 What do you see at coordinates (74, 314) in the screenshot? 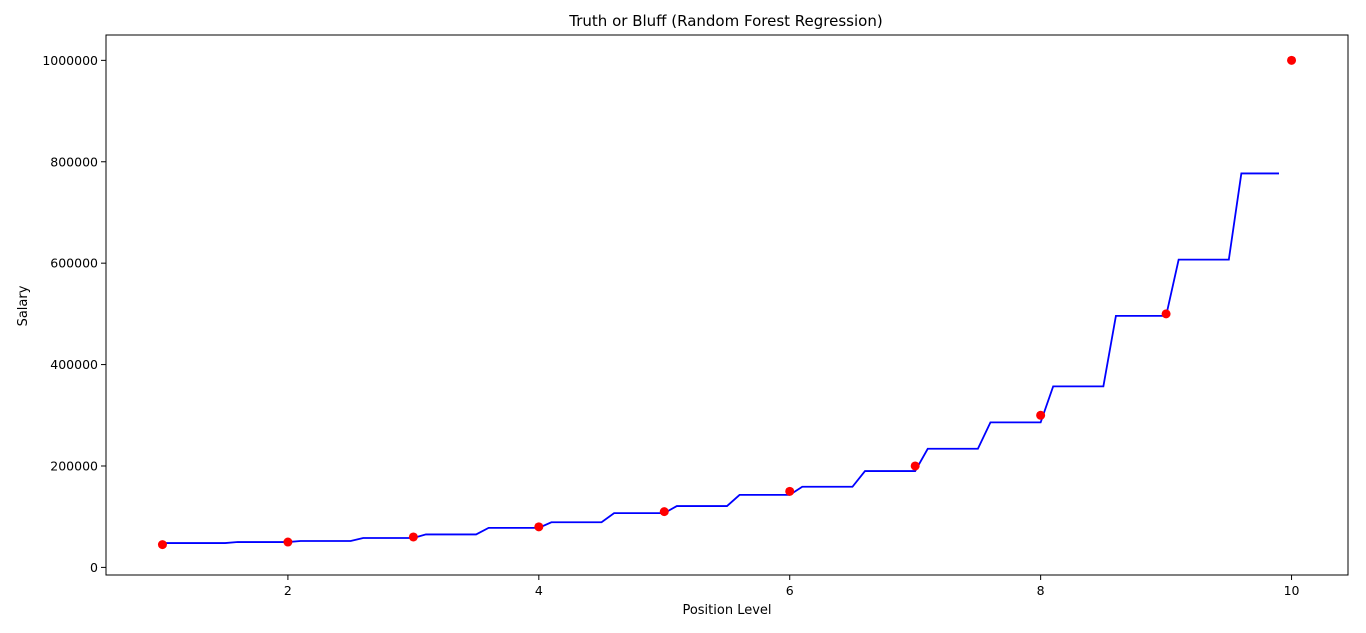
I see `y-axis: 0 200000 400000 600000 800000 1000000` at bounding box center [74, 314].